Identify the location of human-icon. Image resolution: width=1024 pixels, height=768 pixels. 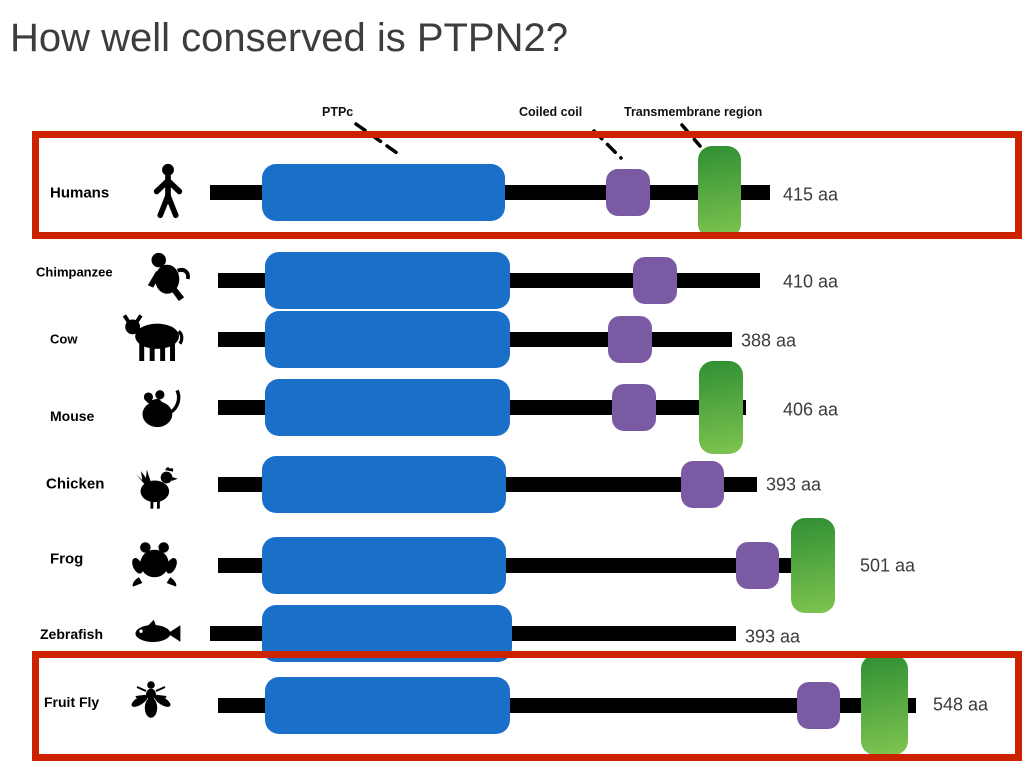
(168, 191).